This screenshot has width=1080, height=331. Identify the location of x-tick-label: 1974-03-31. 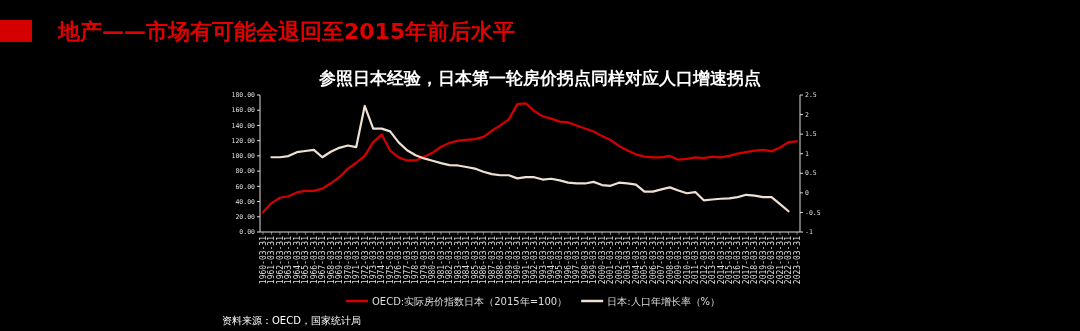
(382, 260).